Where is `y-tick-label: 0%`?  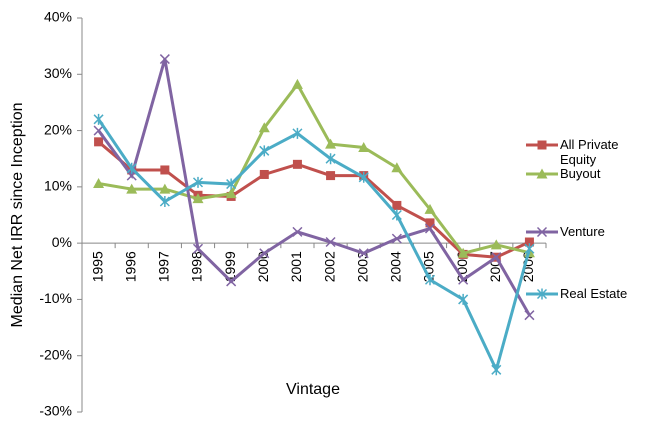 y-tick-label: 0% is located at coordinates (62, 242).